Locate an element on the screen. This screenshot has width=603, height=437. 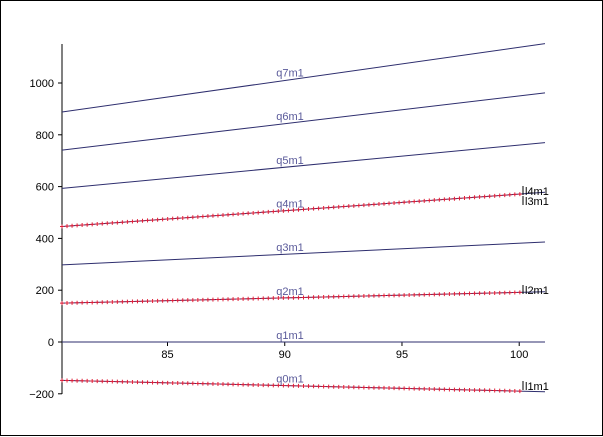
series-line-q3m1 is located at coordinates (303, 253).